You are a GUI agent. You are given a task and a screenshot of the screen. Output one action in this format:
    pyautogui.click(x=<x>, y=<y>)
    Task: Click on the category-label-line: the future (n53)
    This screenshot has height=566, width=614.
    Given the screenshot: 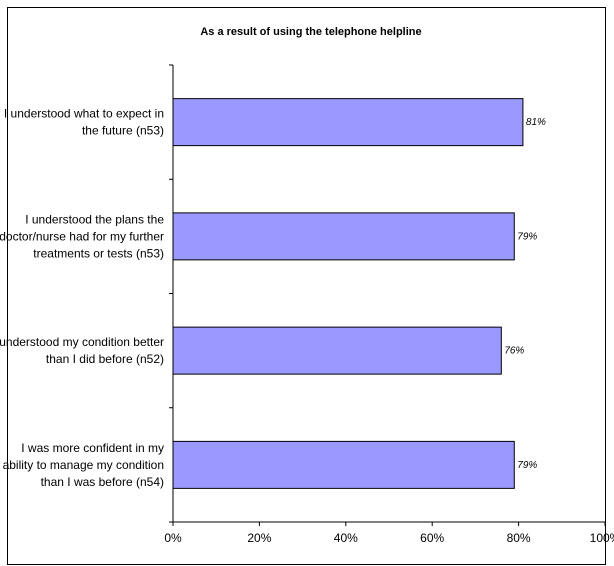 What is the action you would take?
    pyautogui.click(x=123, y=131)
    